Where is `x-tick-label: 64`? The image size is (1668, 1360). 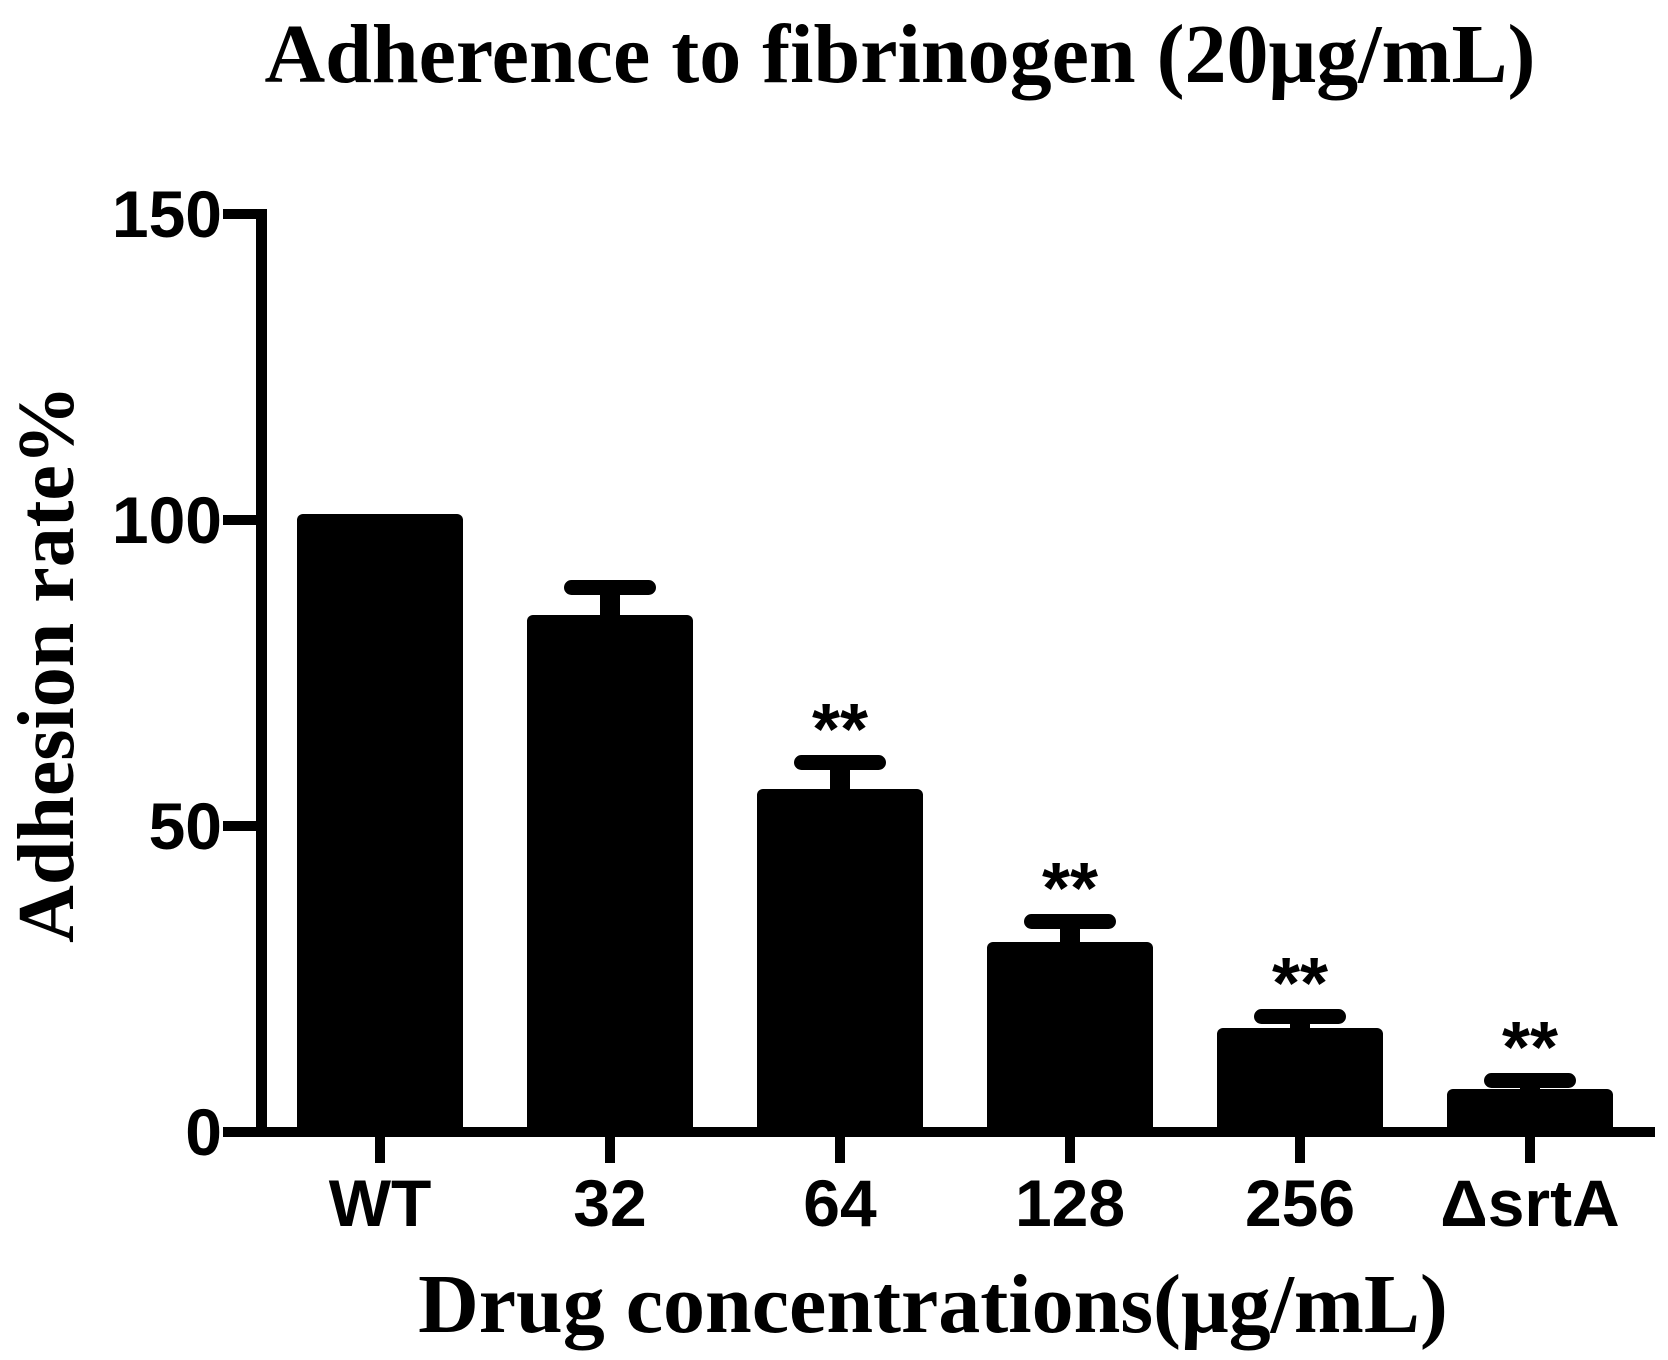
x-tick-label: 64 is located at coordinates (840, 1203).